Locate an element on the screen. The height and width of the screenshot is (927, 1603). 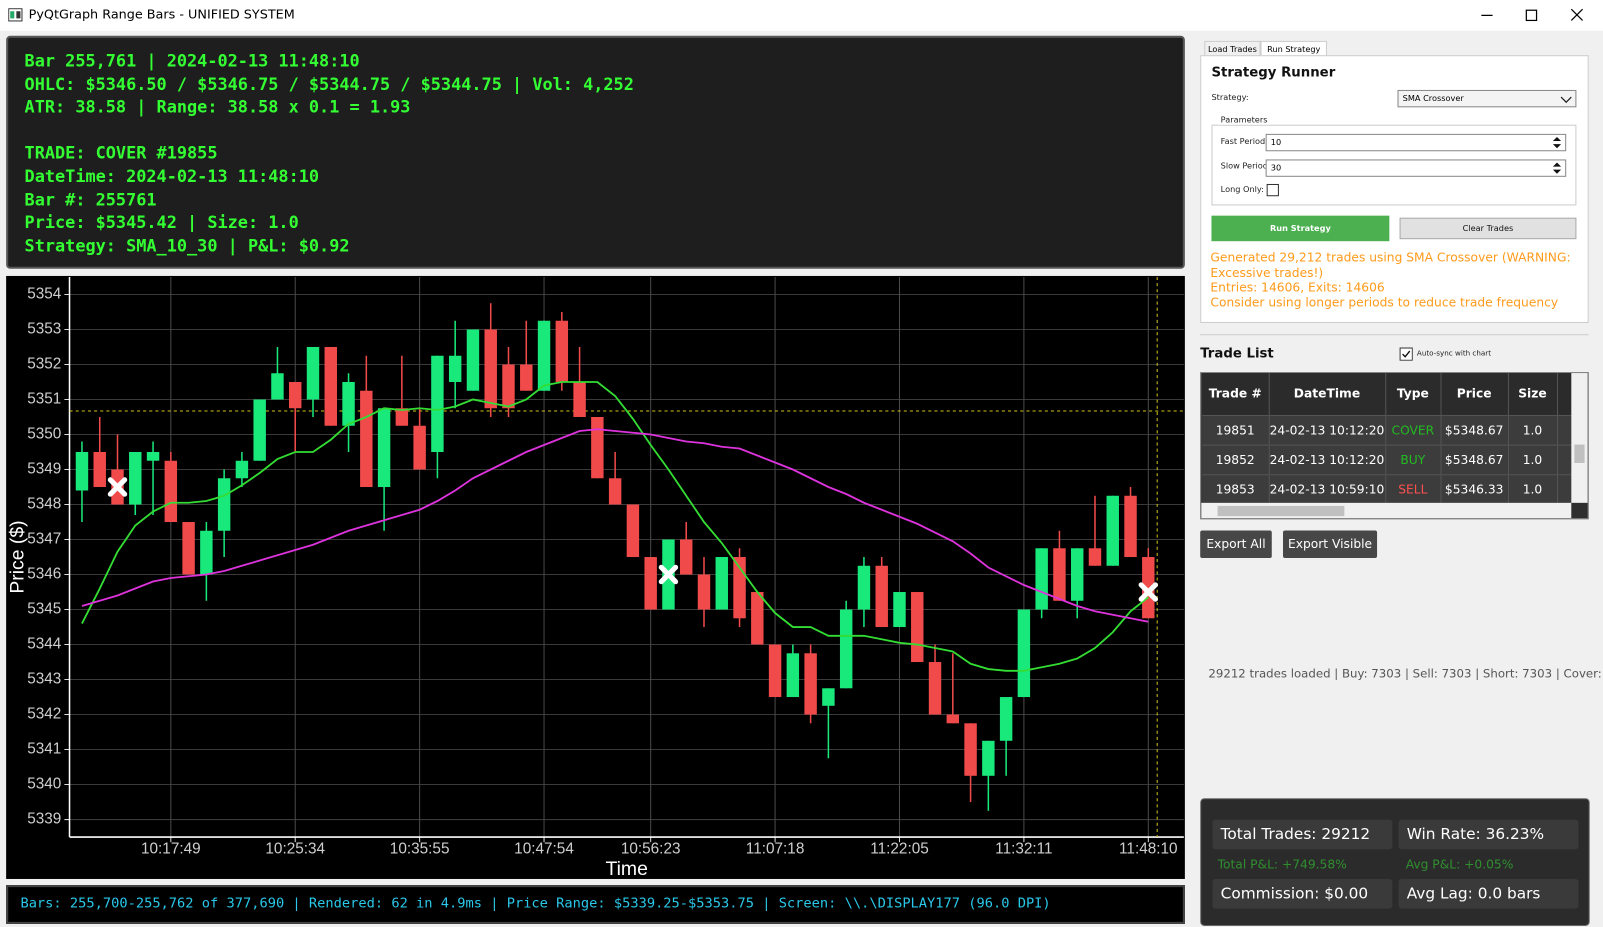
info-line: Bar #: 255761 is located at coordinates (90, 199).